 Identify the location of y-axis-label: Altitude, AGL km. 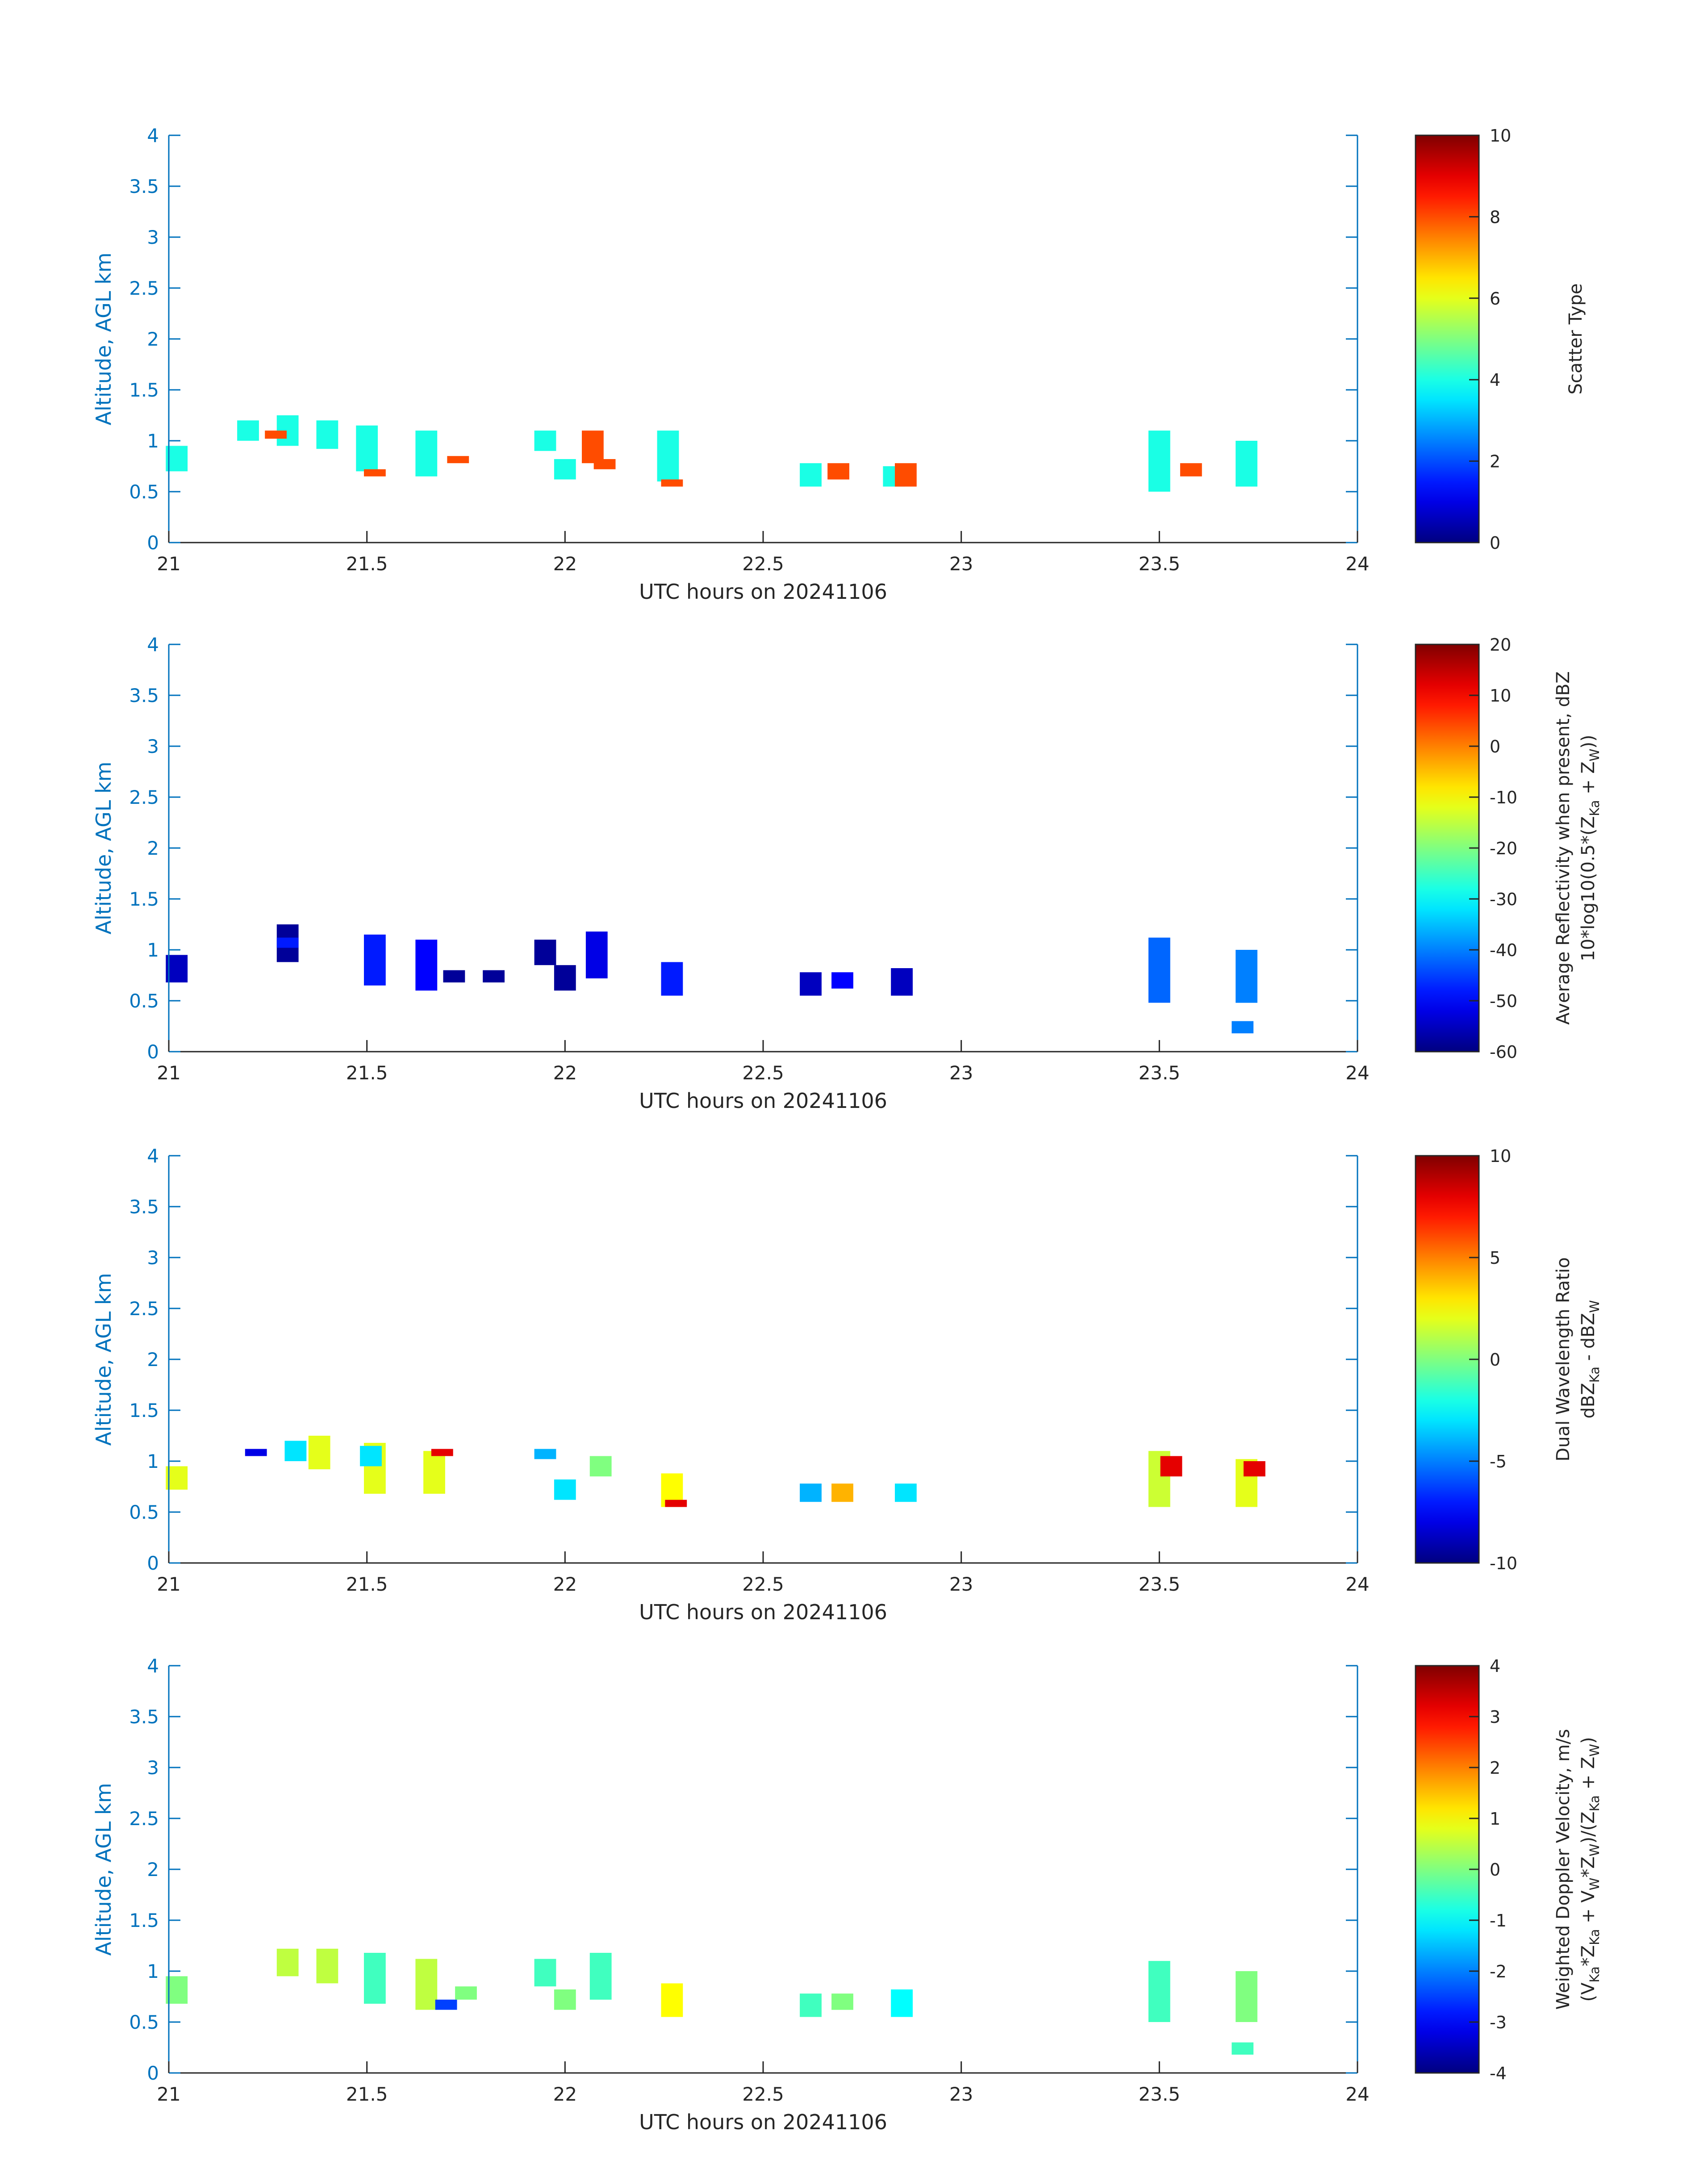
(104, 338).